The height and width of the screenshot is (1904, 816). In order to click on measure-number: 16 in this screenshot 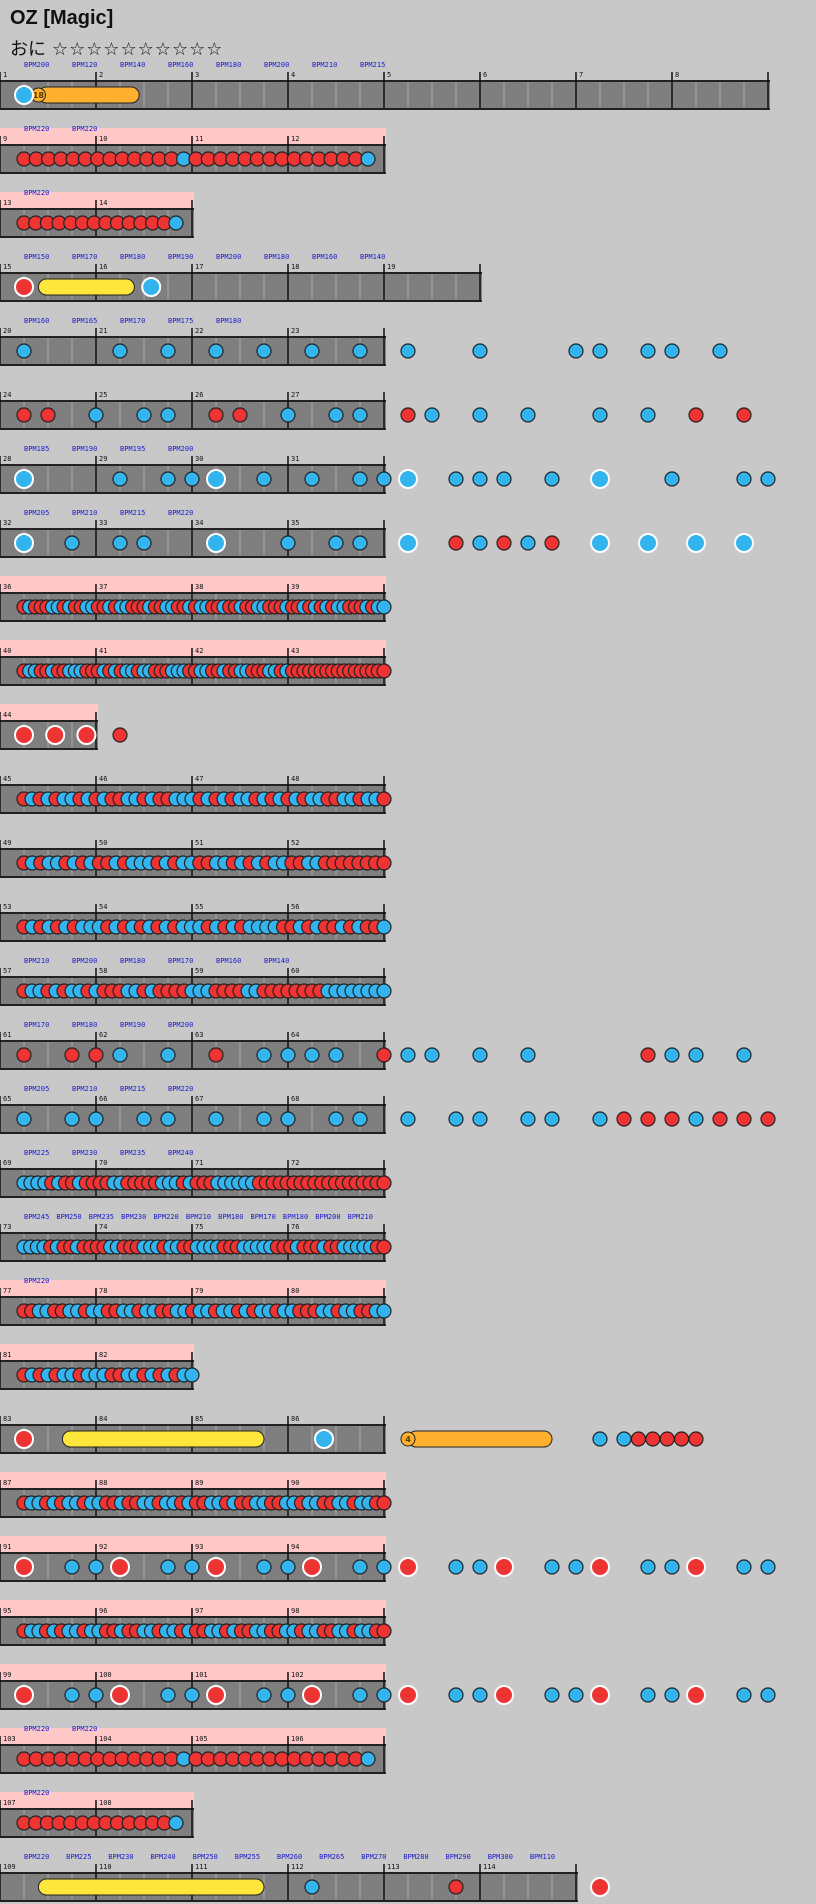, I will do `click(103, 267)`.